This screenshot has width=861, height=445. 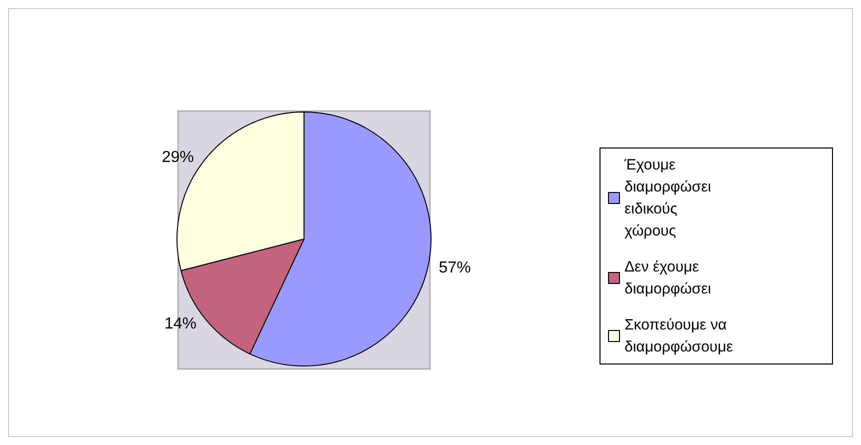 I want to click on data-label: 57%, so click(x=454, y=268).